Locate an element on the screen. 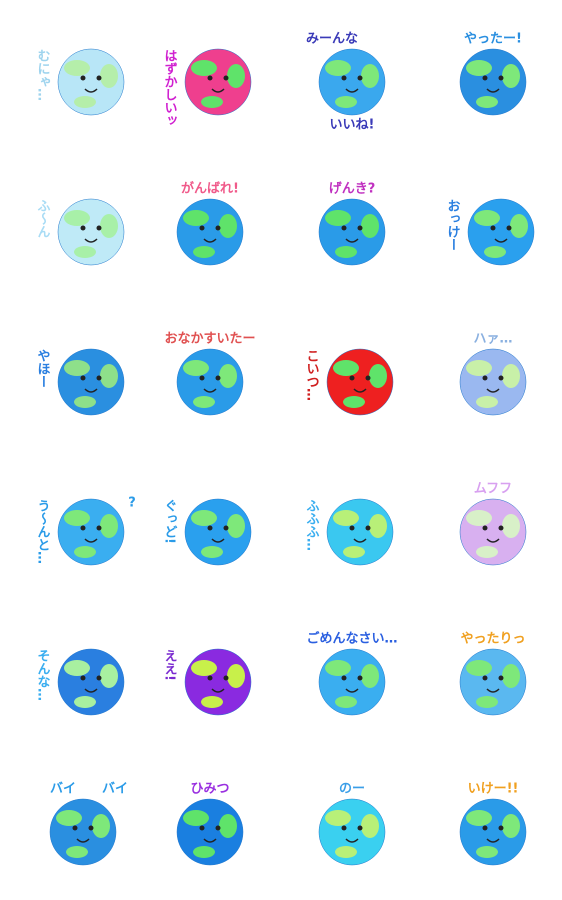 This screenshot has height=900, width=562. sticker: やほー is located at coordinates (80, 382).